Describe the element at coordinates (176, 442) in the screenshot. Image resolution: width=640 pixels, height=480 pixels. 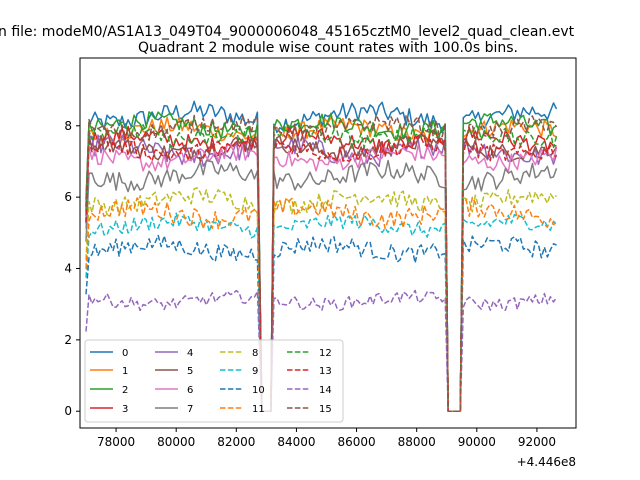
I see `x-tick-label: 80000` at that location.